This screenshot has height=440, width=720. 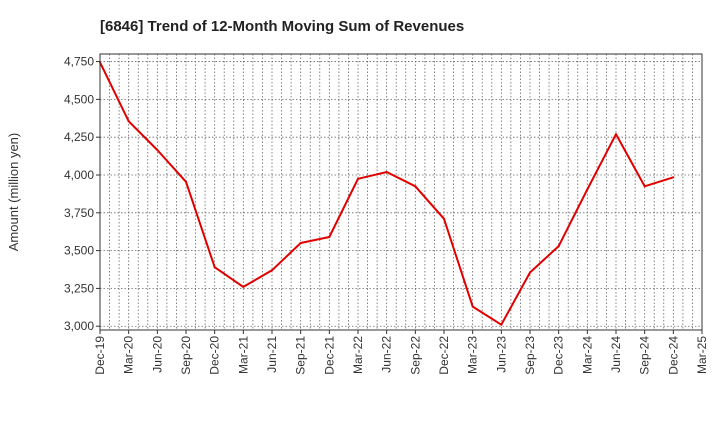 What do you see at coordinates (157, 354) in the screenshot?
I see `x-tick-label: Jun-20` at bounding box center [157, 354].